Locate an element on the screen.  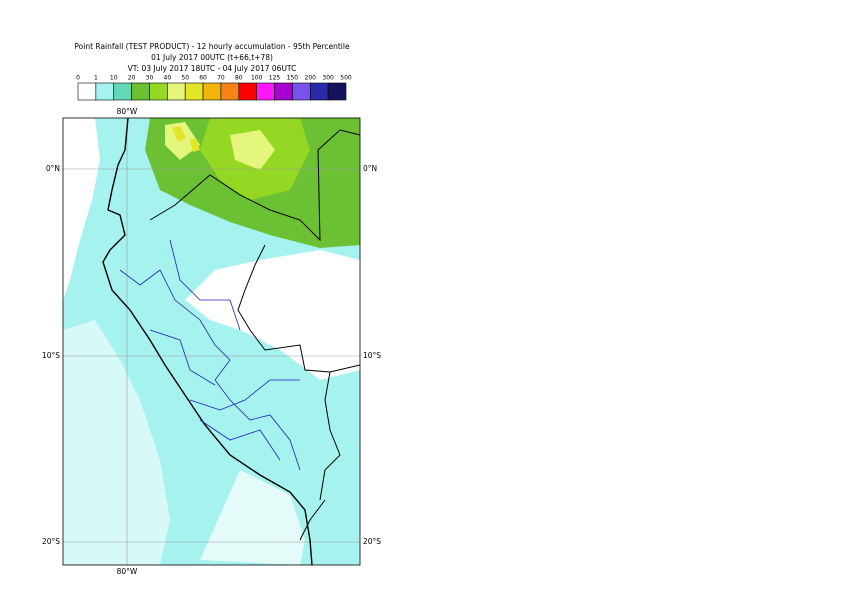
legend-label: 30 is located at coordinates (150, 78).